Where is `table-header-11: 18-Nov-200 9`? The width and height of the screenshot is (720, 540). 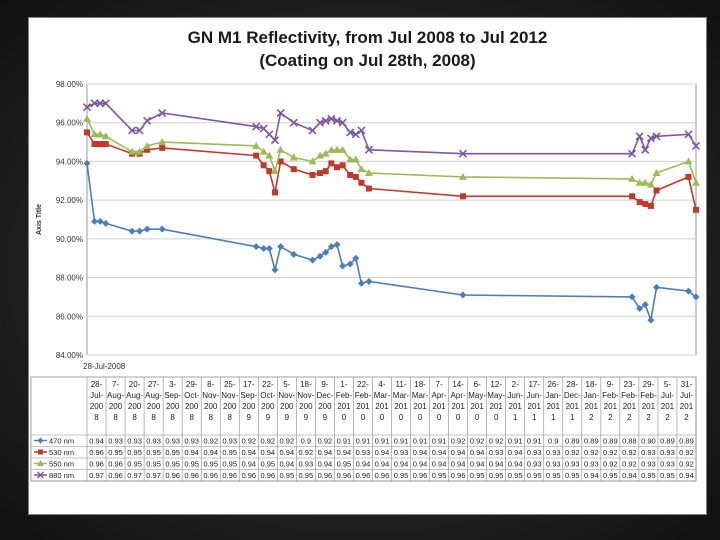
table-header-11: 18-Nov-200 9 is located at coordinates (305, 401).